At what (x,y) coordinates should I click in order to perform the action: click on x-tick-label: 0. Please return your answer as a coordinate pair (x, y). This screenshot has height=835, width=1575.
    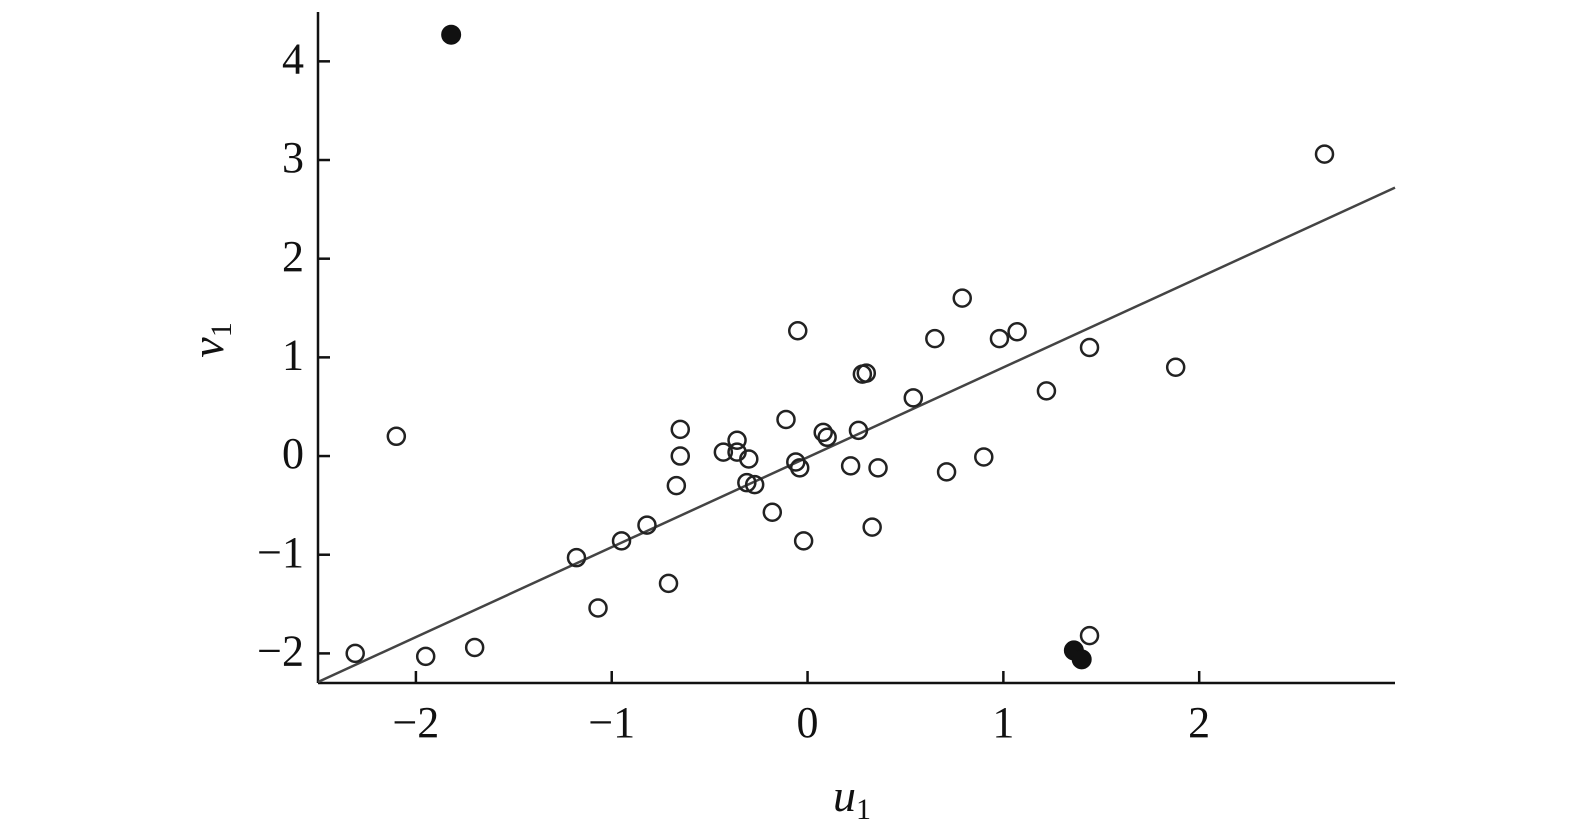
    Looking at the image, I should click on (808, 722).